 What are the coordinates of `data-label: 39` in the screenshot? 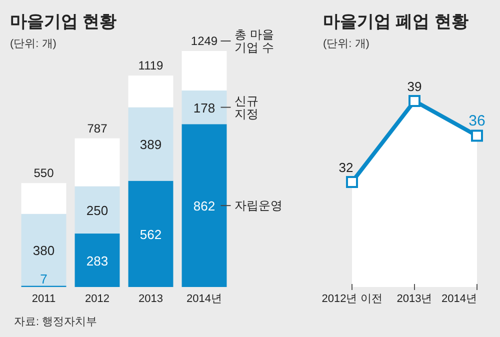 It's located at (414, 86).